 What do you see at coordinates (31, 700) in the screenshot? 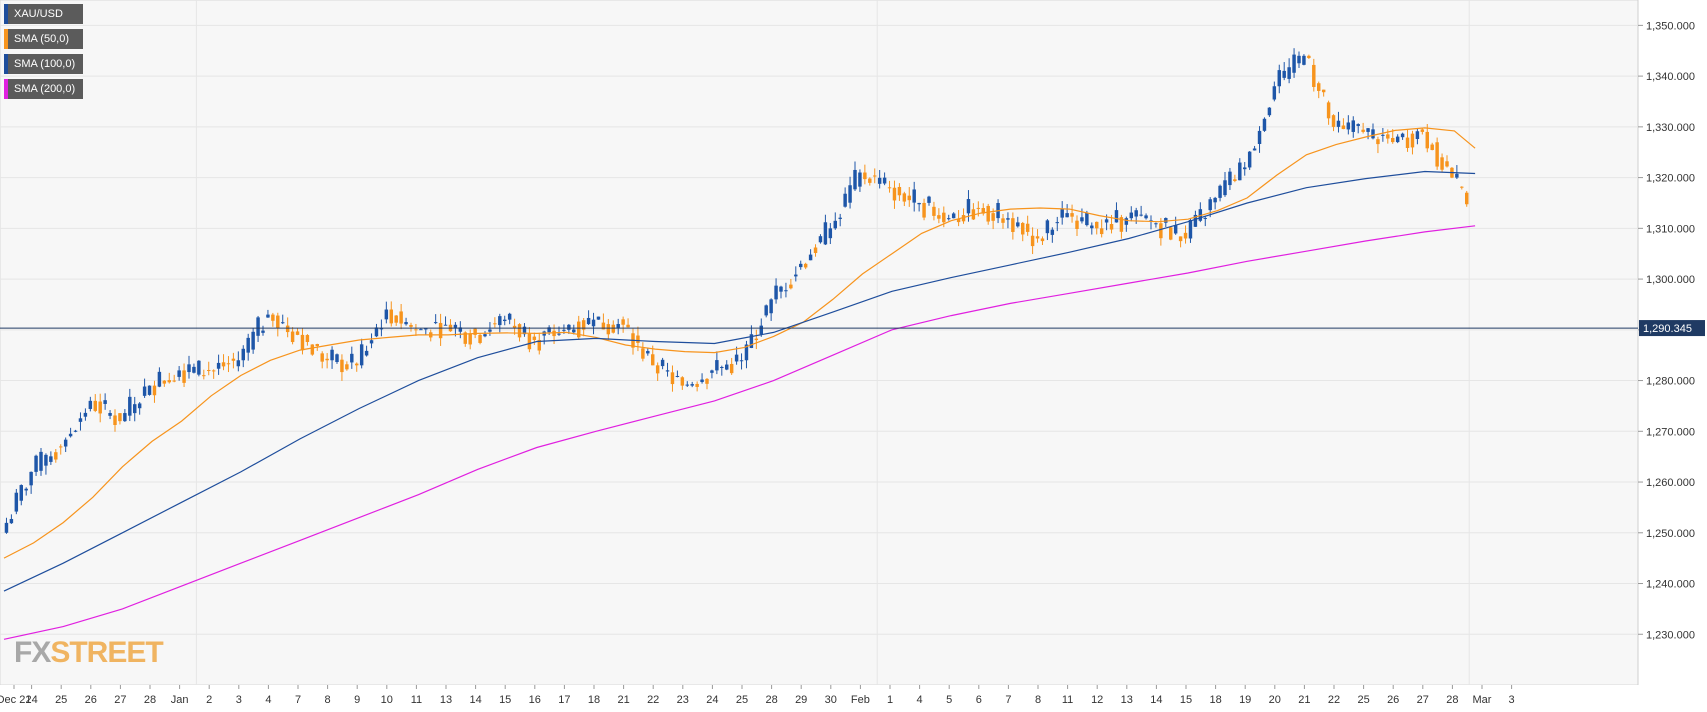
I see `x-tick-label: 24` at bounding box center [31, 700].